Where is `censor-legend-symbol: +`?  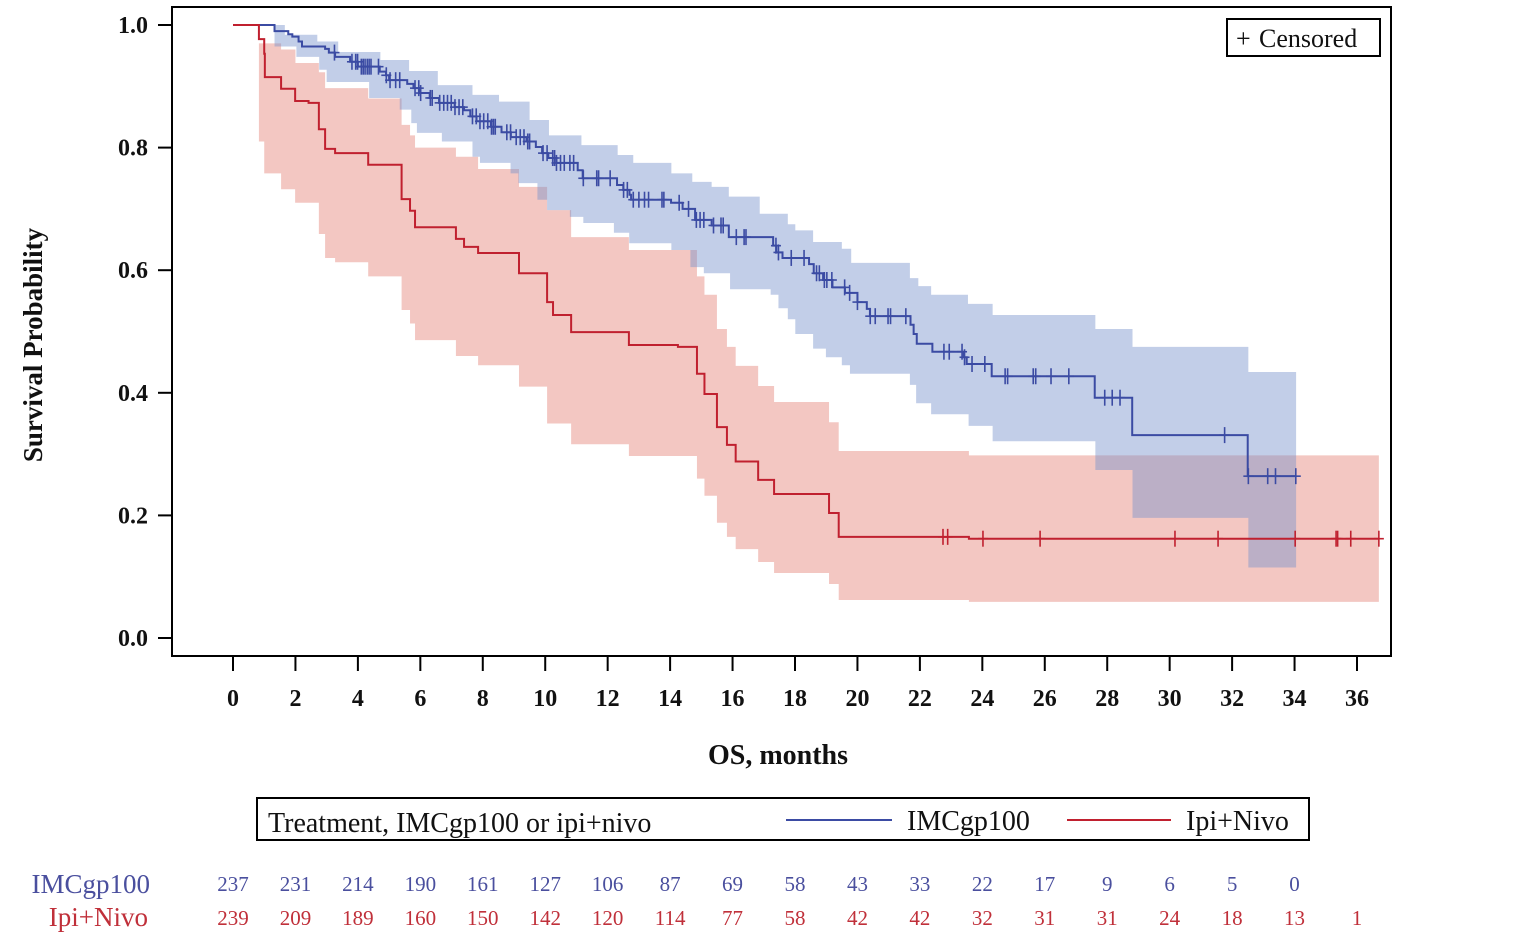
censor-legend-symbol: + is located at coordinates (1243, 38).